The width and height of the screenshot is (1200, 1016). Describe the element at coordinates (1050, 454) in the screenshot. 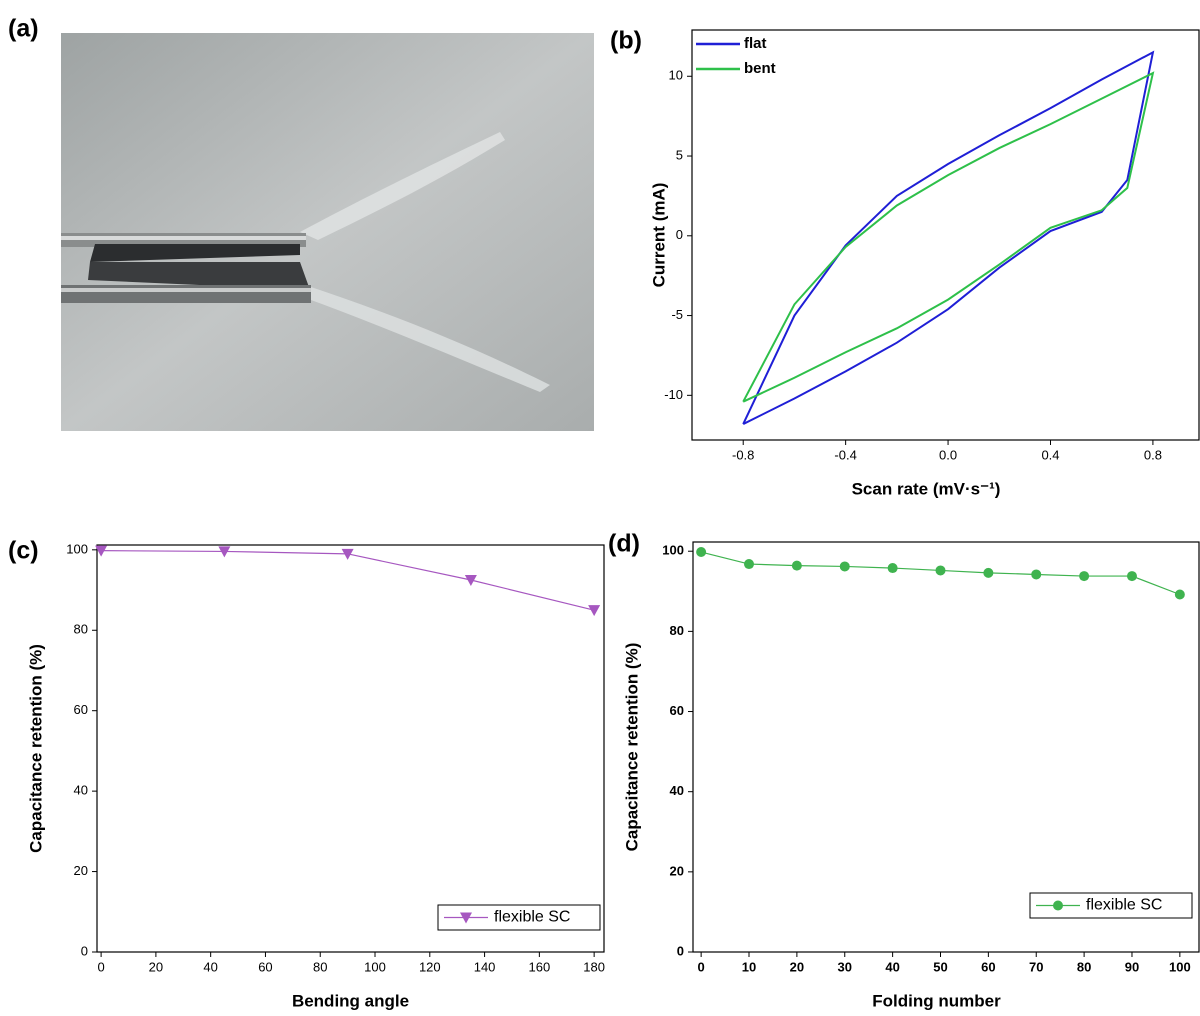

I see `x-tick-label: 0.4` at that location.